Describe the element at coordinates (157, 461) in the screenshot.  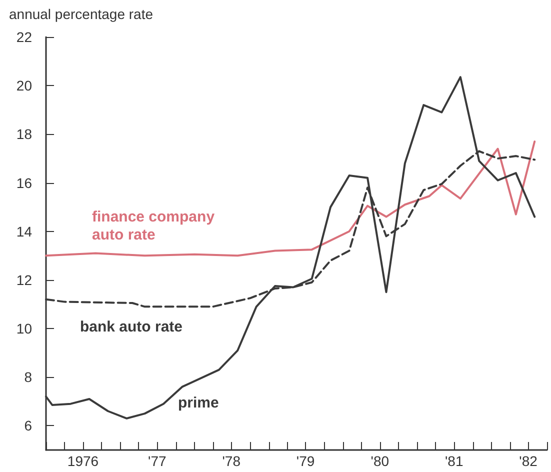
I see `x-tick-label: '77` at that location.